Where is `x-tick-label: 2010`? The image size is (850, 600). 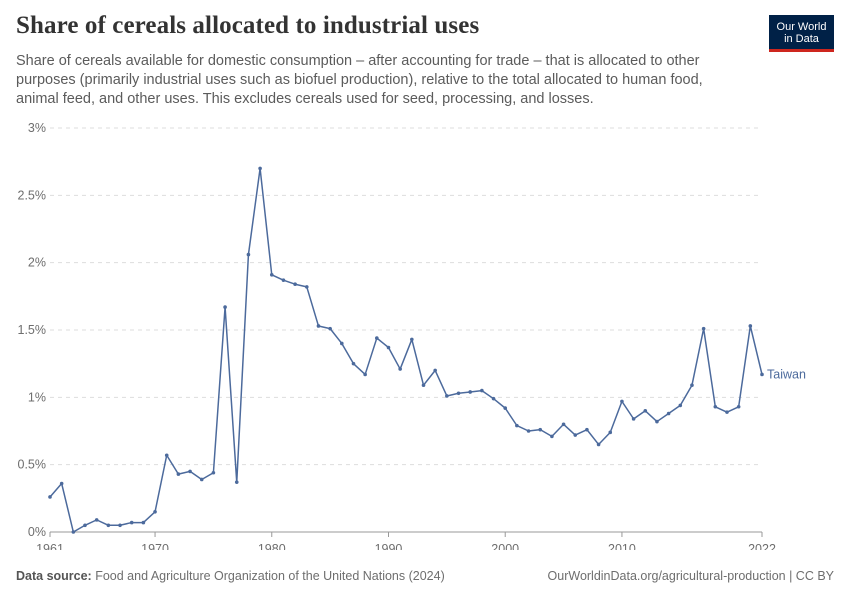 x-tick-label: 2010 is located at coordinates (622, 546).